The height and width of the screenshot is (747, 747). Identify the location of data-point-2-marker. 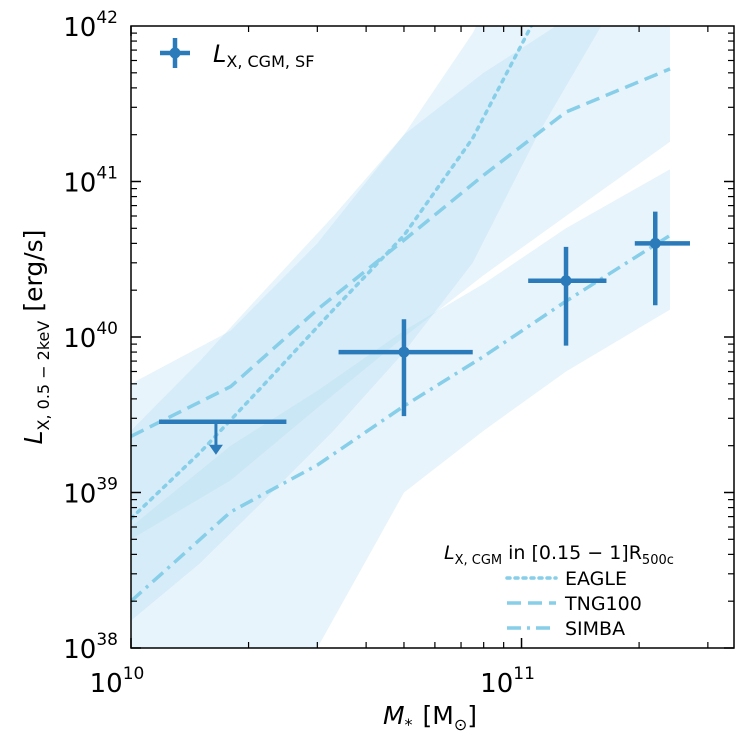
(404, 352).